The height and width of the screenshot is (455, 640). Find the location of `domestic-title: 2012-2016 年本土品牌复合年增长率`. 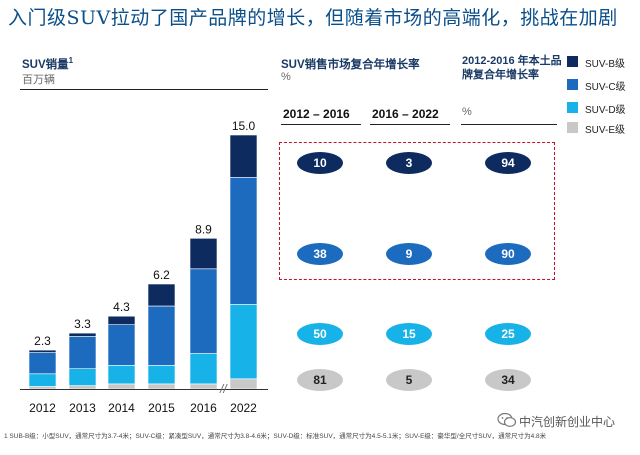

domestic-title: 2012-2016 年本土品牌复合年增长率 is located at coordinates (512, 68).